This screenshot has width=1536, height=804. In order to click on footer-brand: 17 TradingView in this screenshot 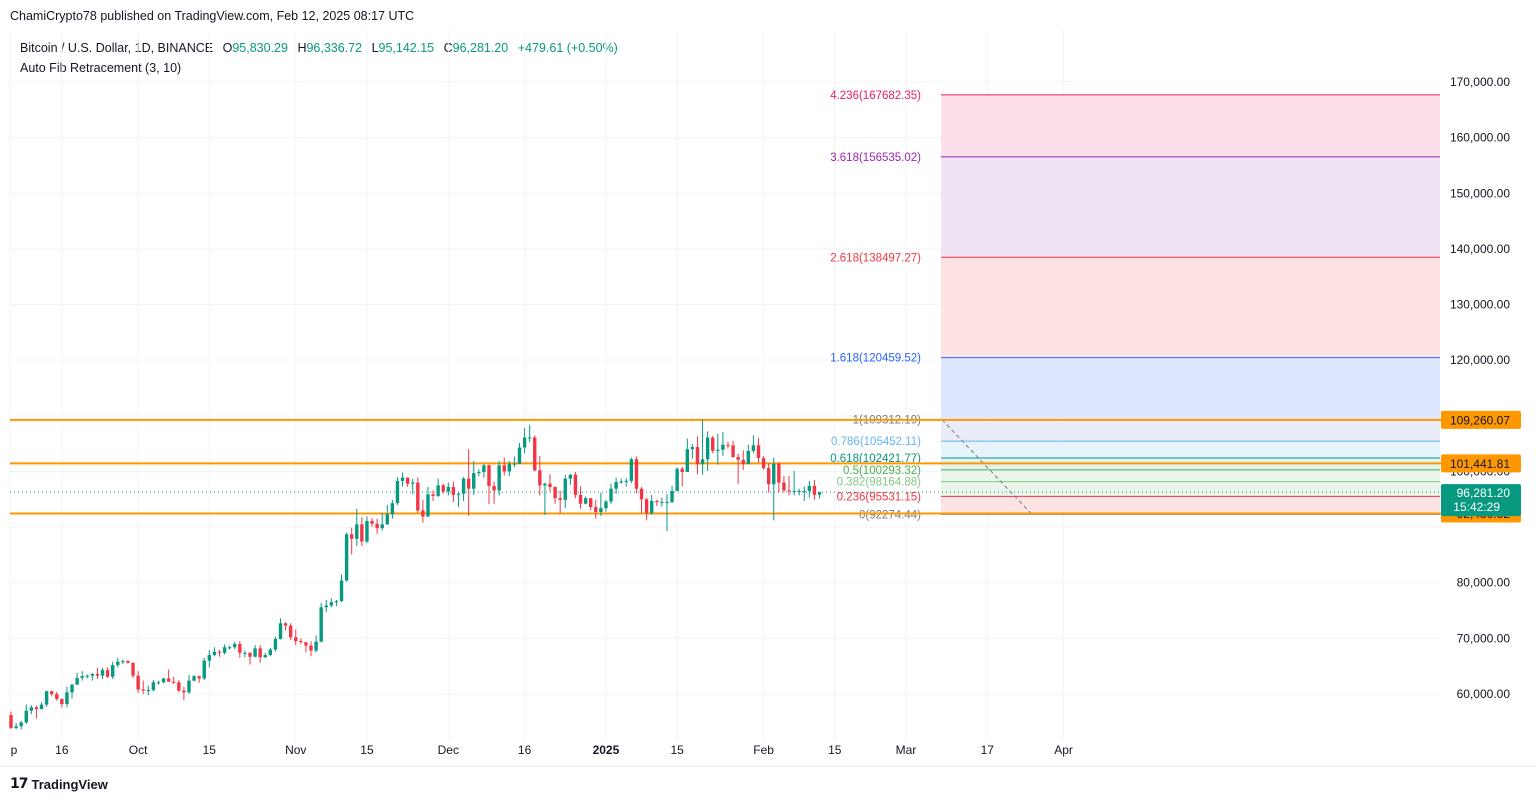, I will do `click(59, 784)`.